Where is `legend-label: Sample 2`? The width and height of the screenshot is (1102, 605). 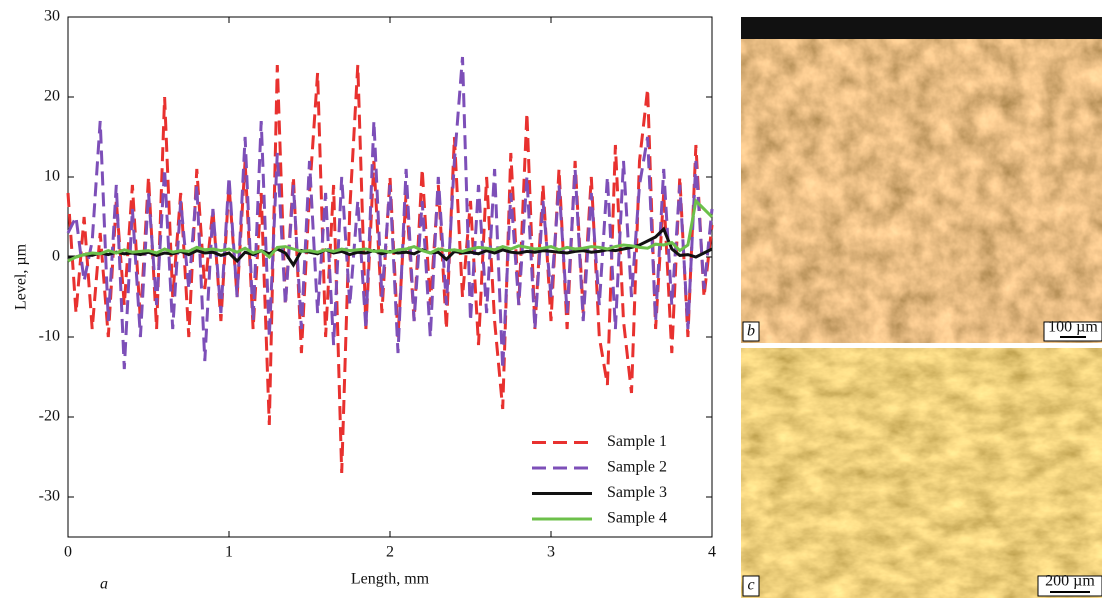
legend-label: Sample 2 is located at coordinates (637, 467).